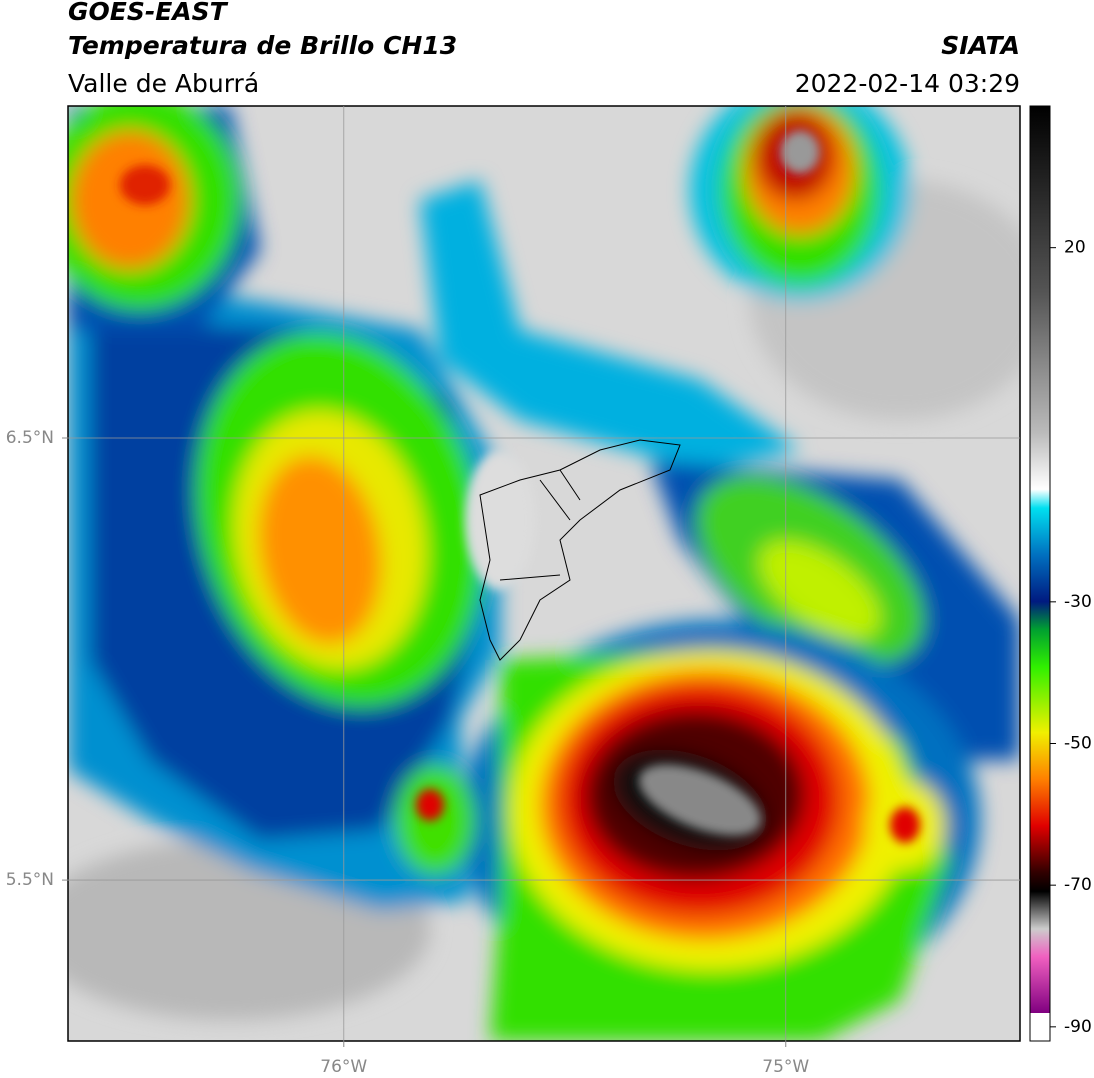 This screenshot has height=1078, width=1094. What do you see at coordinates (30, 438) in the screenshot?
I see `y-tick-label: 6.5°N` at bounding box center [30, 438].